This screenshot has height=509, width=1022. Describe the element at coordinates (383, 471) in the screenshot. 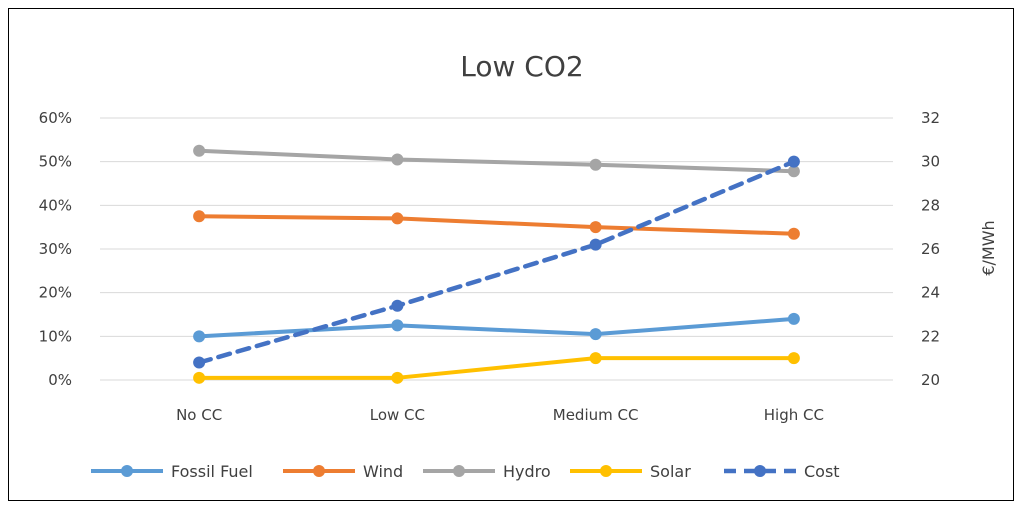

I see `legend-label: Wind` at that location.